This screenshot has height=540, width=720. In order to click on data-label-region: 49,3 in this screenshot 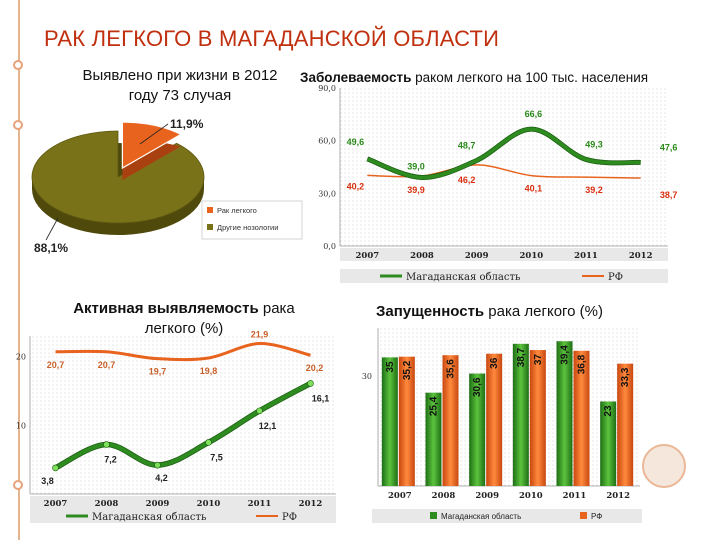, I will do `click(594, 144)`.